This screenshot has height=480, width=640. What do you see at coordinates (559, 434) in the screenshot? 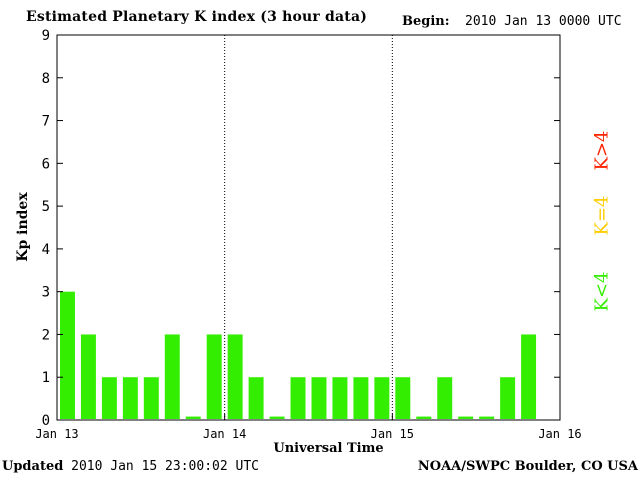
I see `x-tick-label: Jan 16` at bounding box center [559, 434].